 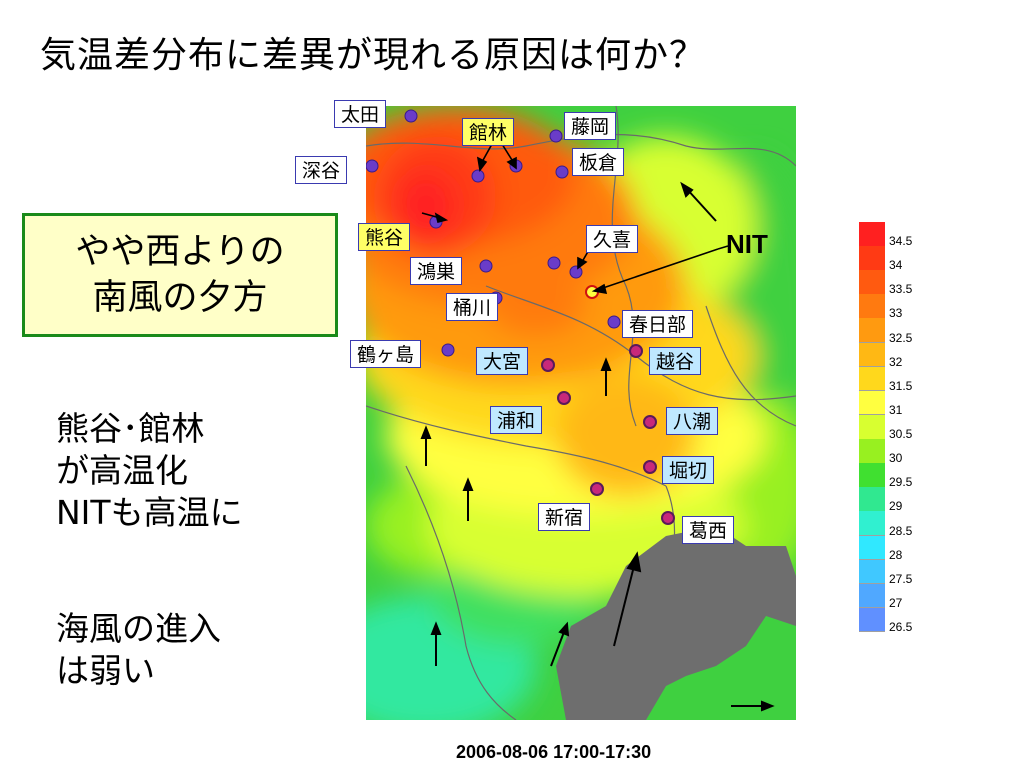 I want to click on station-label-okegawa: 桶川, so click(x=472, y=307).